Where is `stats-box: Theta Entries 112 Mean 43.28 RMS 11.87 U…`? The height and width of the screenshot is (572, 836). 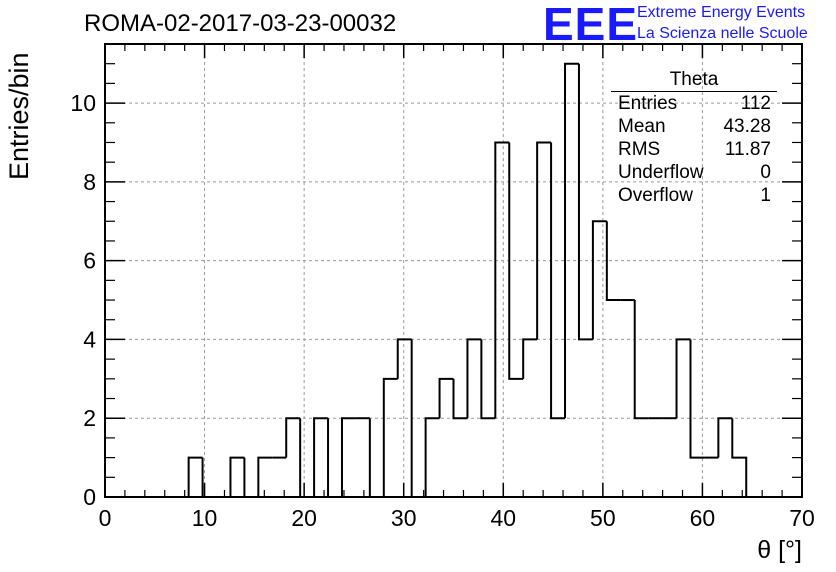 stats-box: Theta Entries 112 Mean 43.28 RMS 11.87 U… is located at coordinates (694, 138).